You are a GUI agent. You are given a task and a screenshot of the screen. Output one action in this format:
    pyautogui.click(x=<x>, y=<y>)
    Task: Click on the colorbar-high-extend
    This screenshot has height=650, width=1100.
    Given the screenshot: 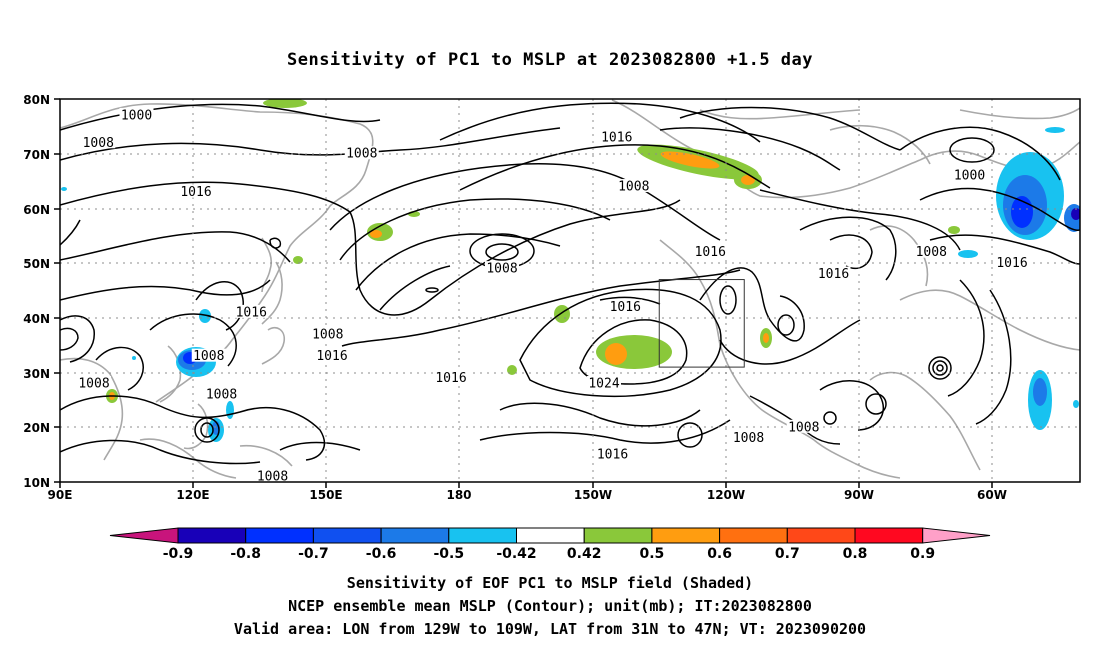 What is the action you would take?
    pyautogui.click(x=956, y=535)
    